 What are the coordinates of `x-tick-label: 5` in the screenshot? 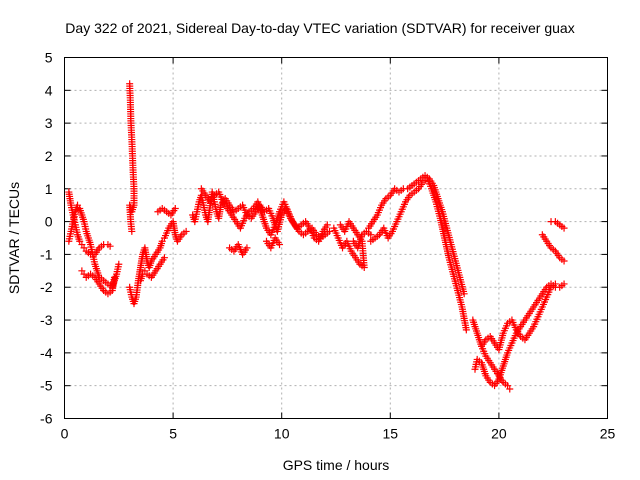 It's located at (173, 434).